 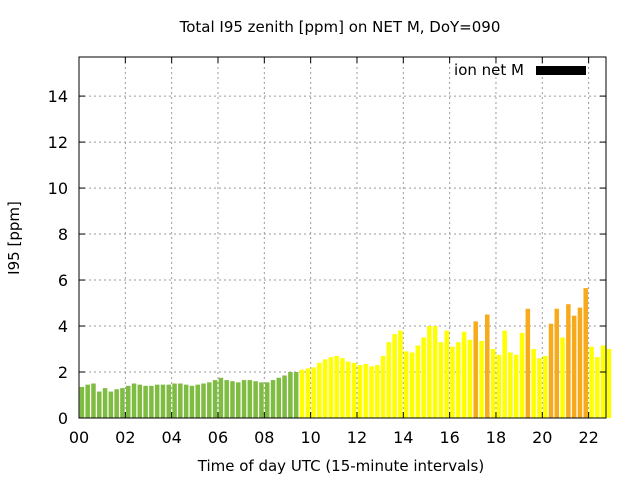 What do you see at coordinates (171, 437) in the screenshot?
I see `x-tick-label: 04` at bounding box center [171, 437].